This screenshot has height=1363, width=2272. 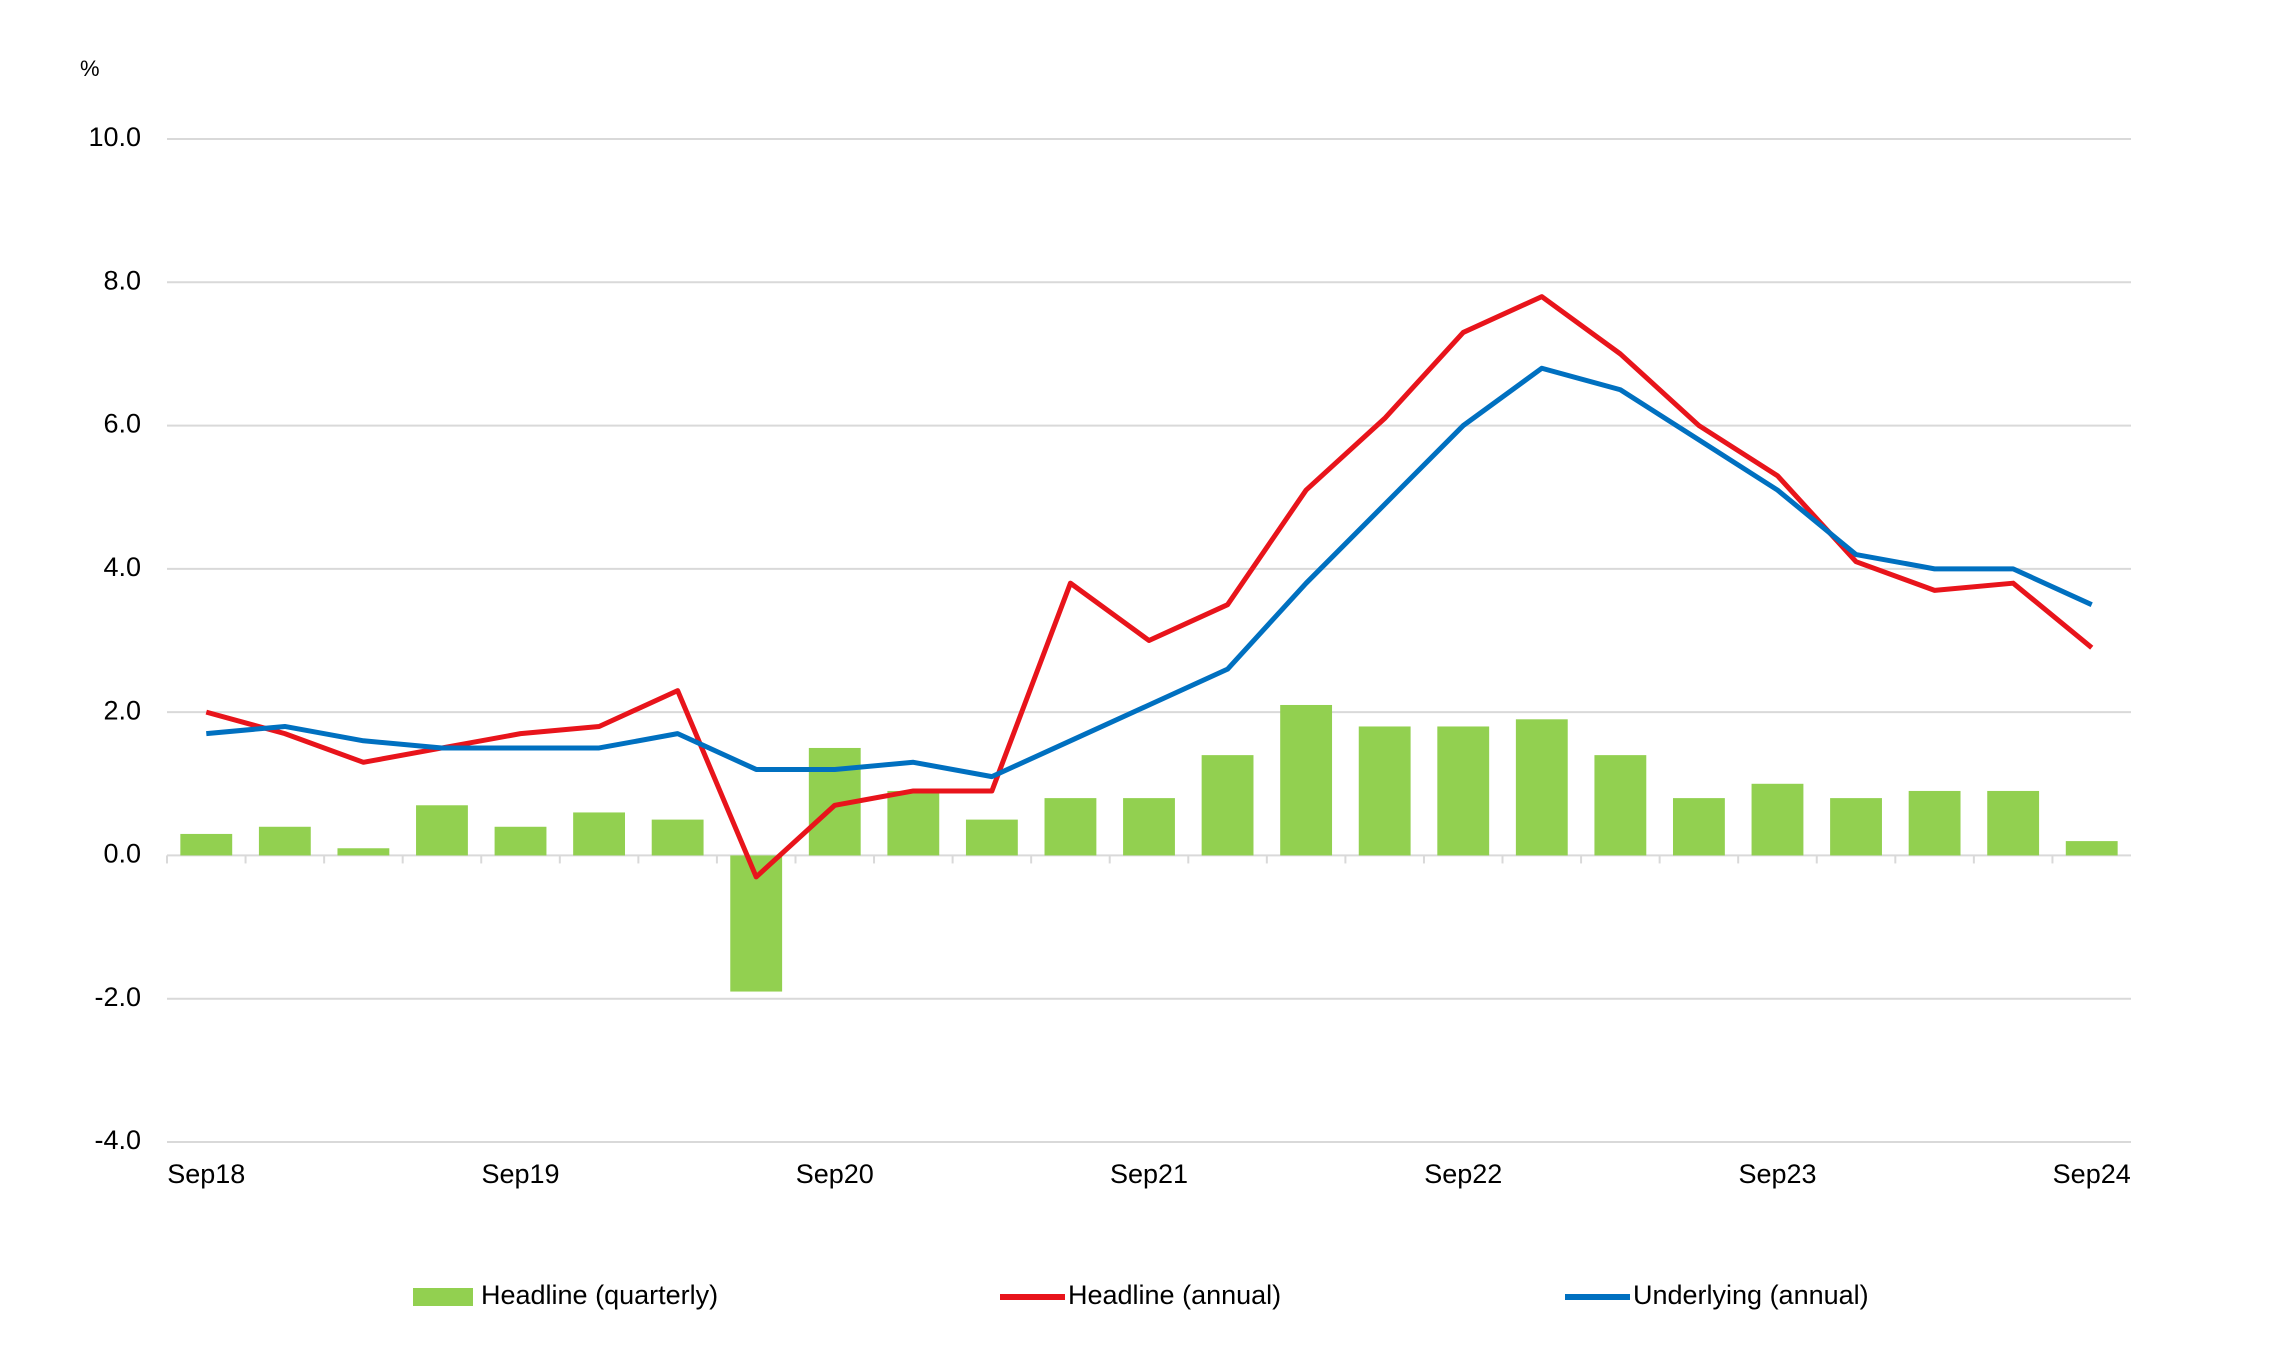 I want to click on x-tick-label: Sep23, so click(x=1777, y=1174).